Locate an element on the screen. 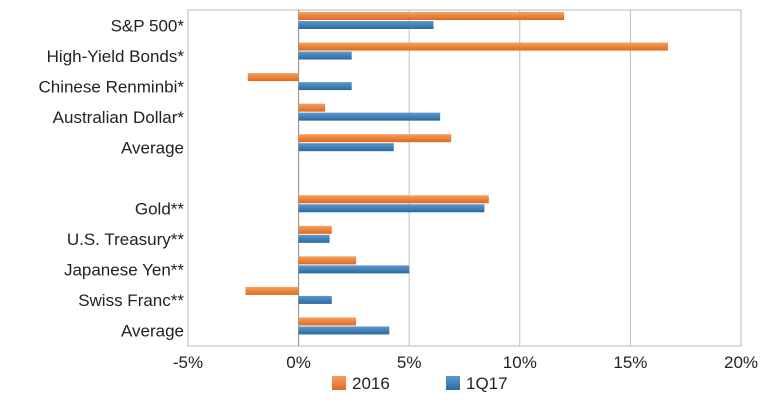  x-tick-label: 20% is located at coordinates (741, 362).